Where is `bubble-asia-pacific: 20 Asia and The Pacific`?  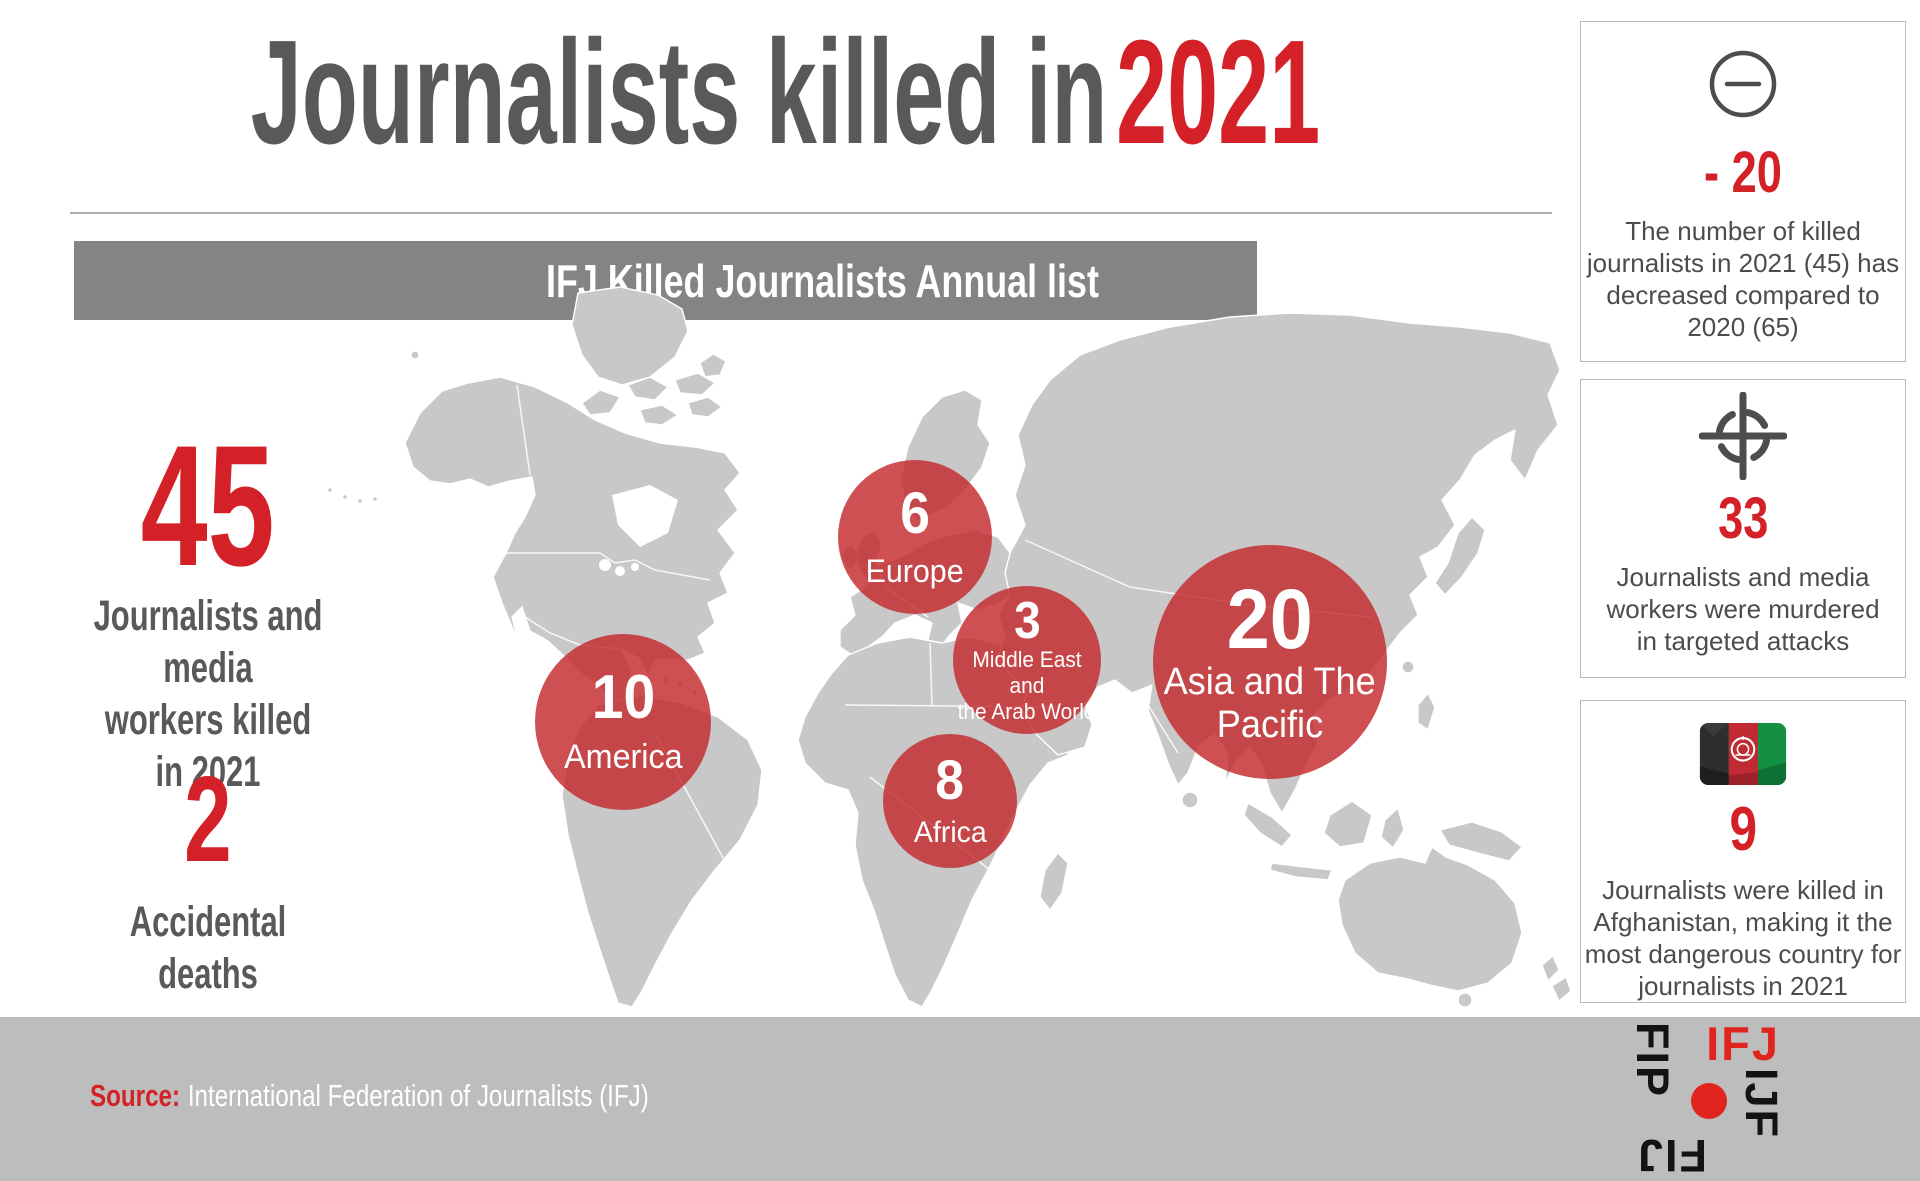
bubble-asia-pacific: 20 Asia and The Pacific is located at coordinates (1270, 662).